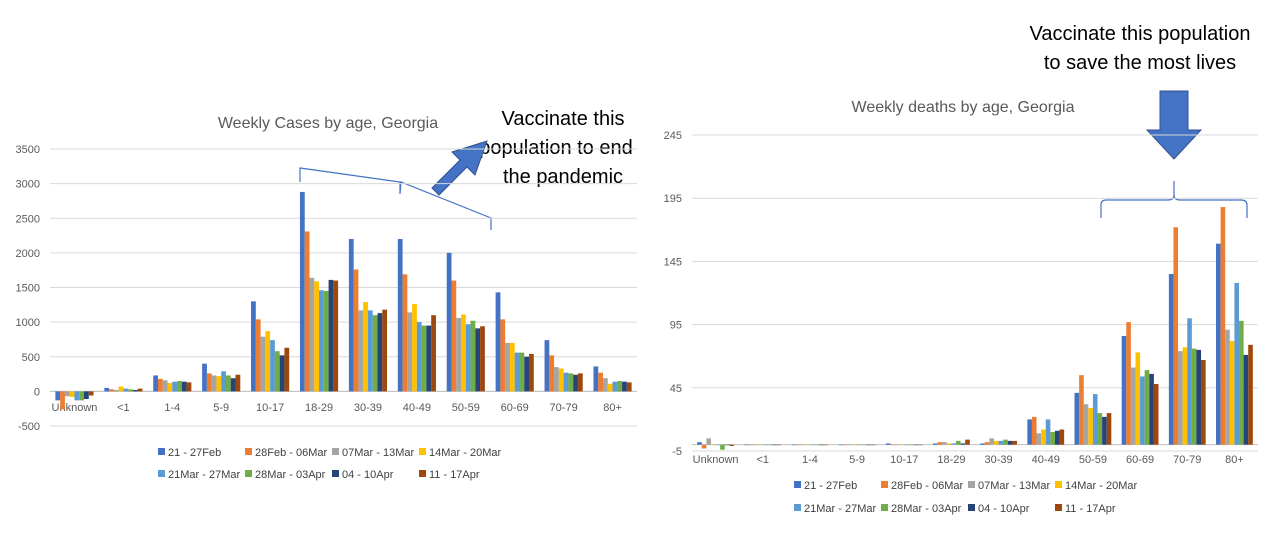 Image resolution: width=1280 pixels, height=535 pixels. Describe the element at coordinates (466, 408) in the screenshot. I see `cases-x-tick-label: 50-59` at that location.